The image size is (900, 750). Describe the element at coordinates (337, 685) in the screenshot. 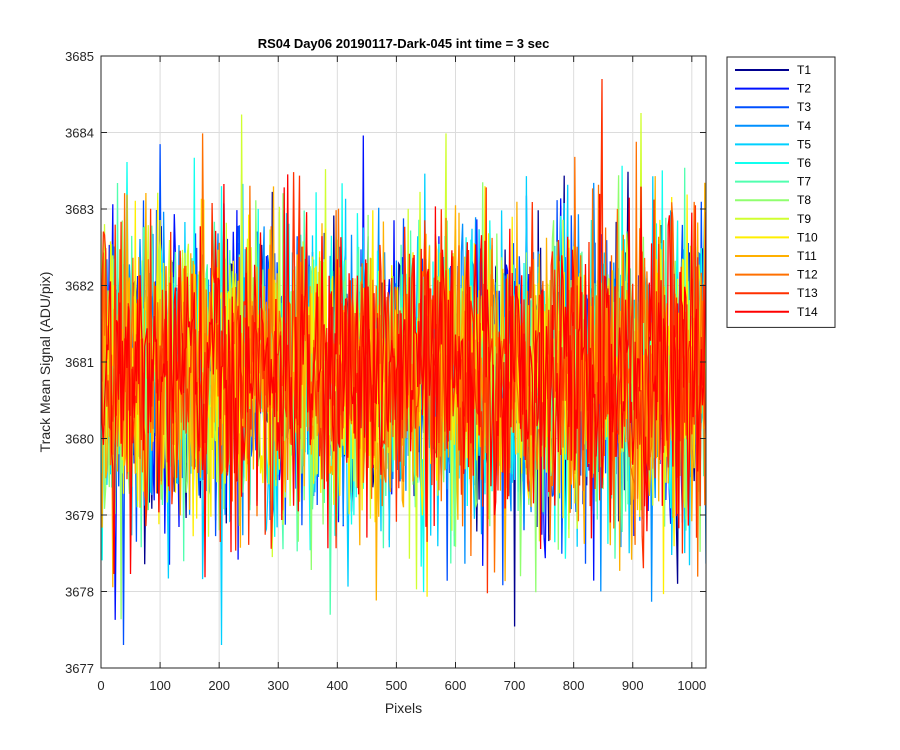

I see `x-tick-label: 400` at that location.